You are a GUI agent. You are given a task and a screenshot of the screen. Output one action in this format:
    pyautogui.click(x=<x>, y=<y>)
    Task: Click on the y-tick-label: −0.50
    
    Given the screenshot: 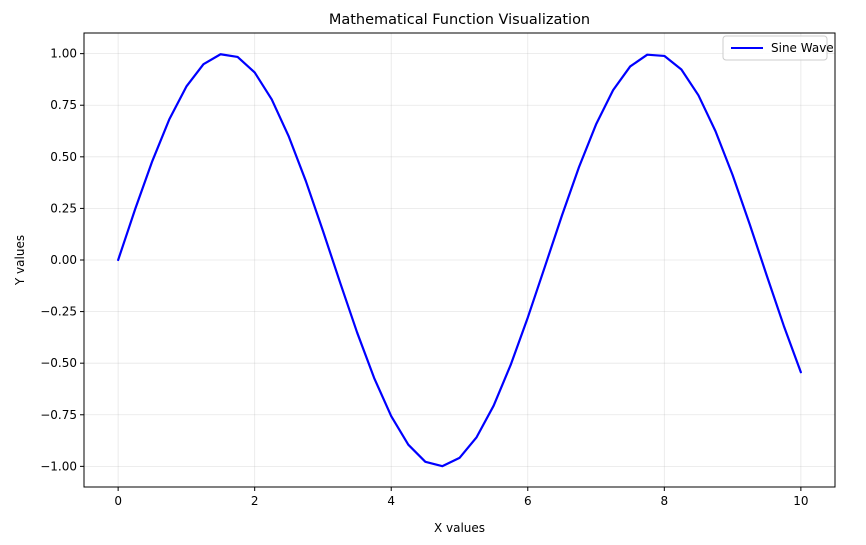 What is the action you would take?
    pyautogui.click(x=58, y=363)
    